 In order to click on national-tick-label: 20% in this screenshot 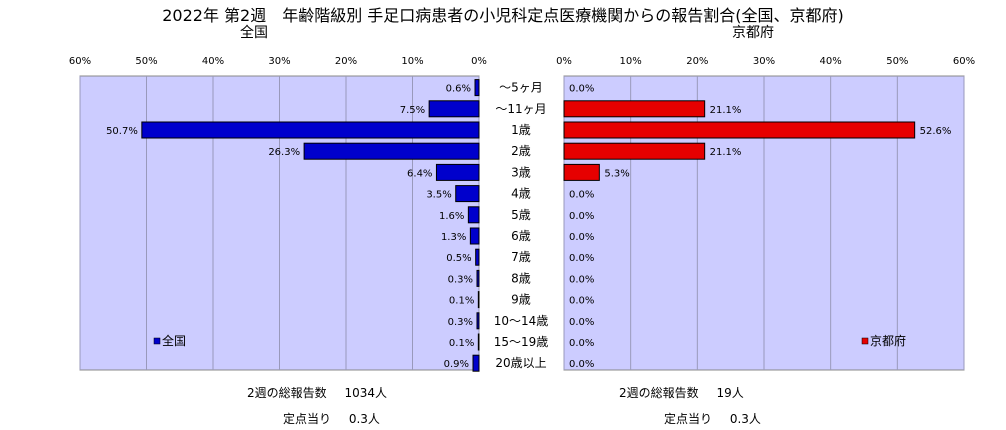, I will do `click(346, 61)`.